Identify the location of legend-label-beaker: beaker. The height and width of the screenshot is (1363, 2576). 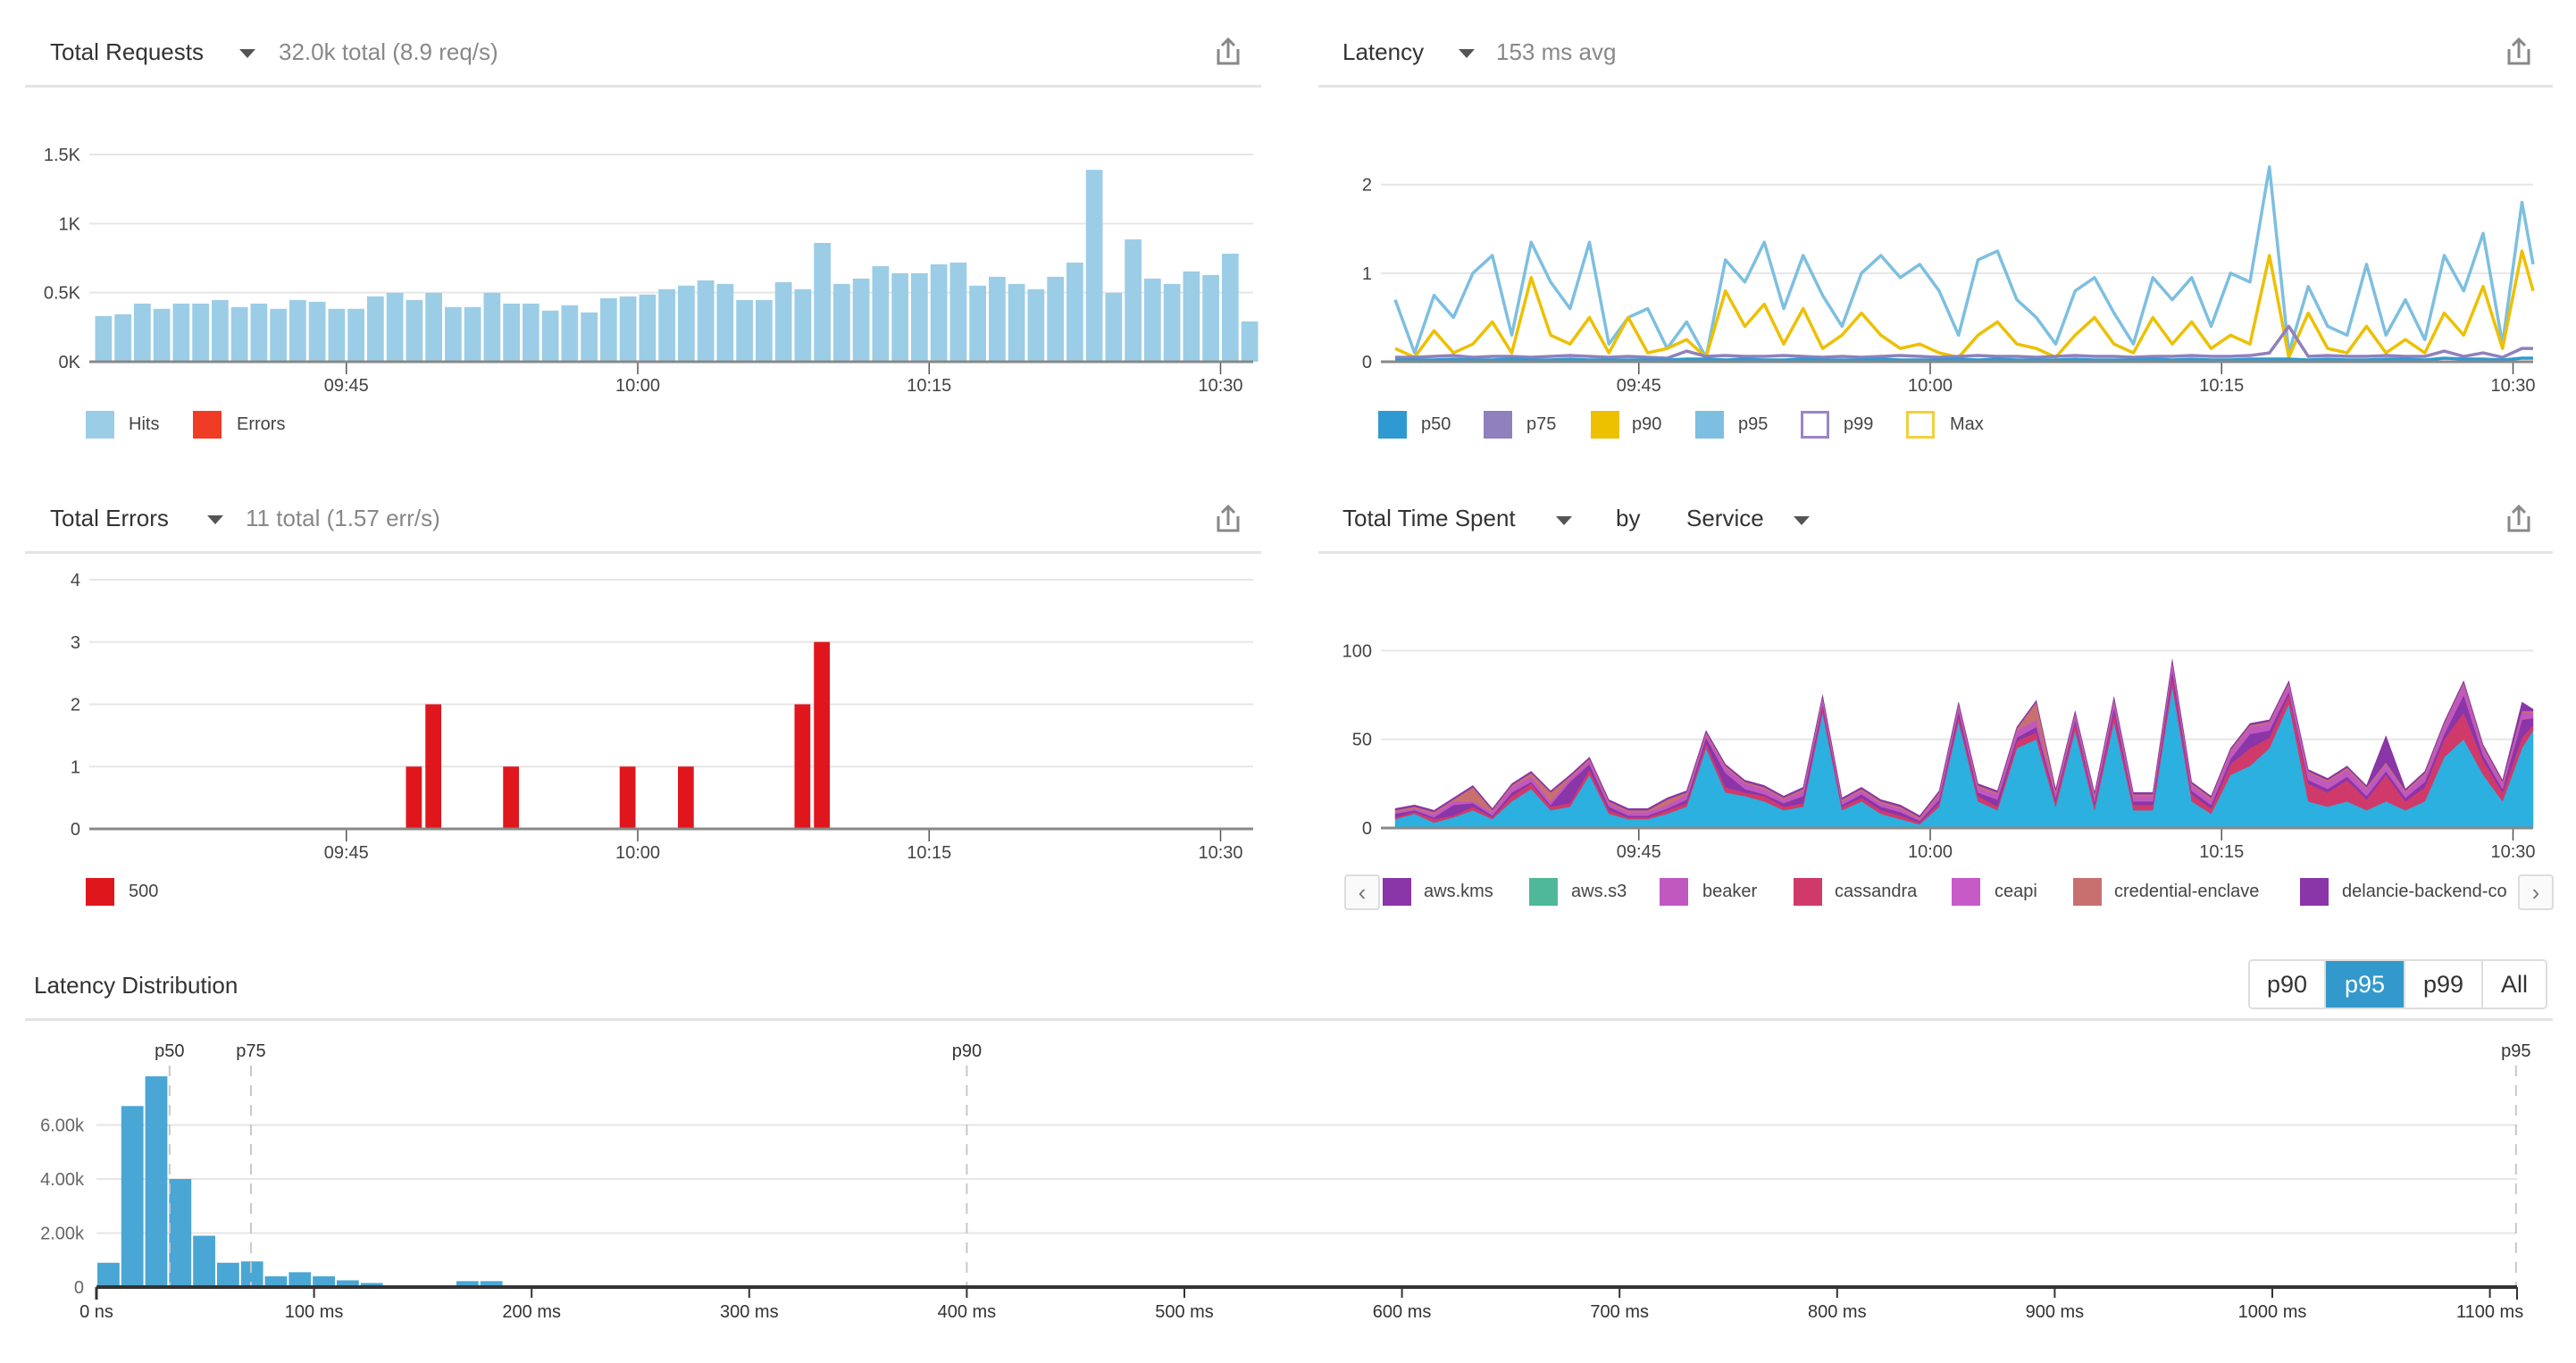
(1730, 892).